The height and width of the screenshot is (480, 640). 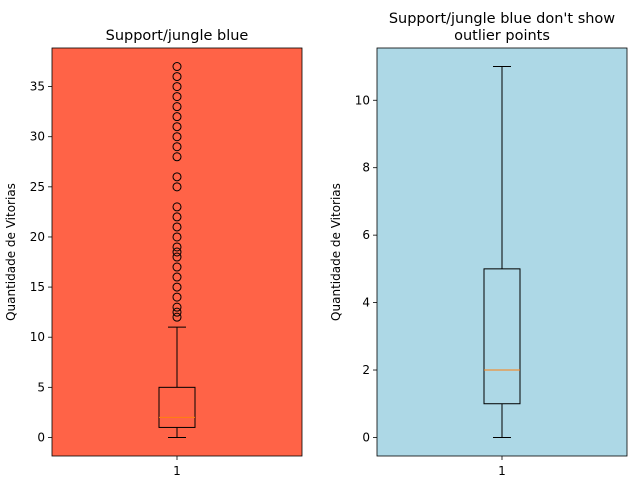 What do you see at coordinates (366, 370) in the screenshot?
I see `y-tick-label: 2` at bounding box center [366, 370].